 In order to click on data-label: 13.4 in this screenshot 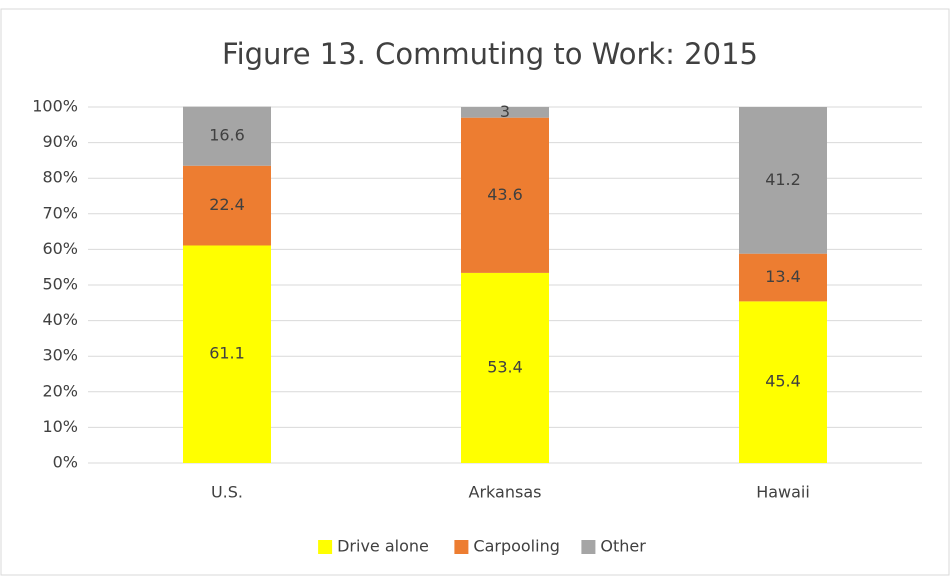, I will do `click(783, 276)`.